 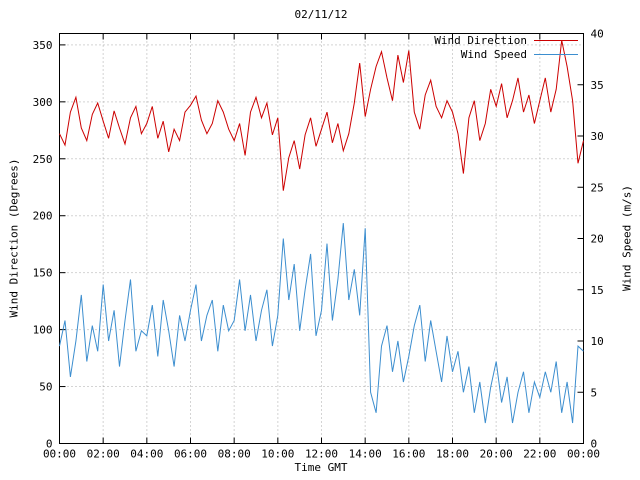 What do you see at coordinates (408, 454) in the screenshot?
I see `x-tick-label: 16:00` at bounding box center [408, 454].